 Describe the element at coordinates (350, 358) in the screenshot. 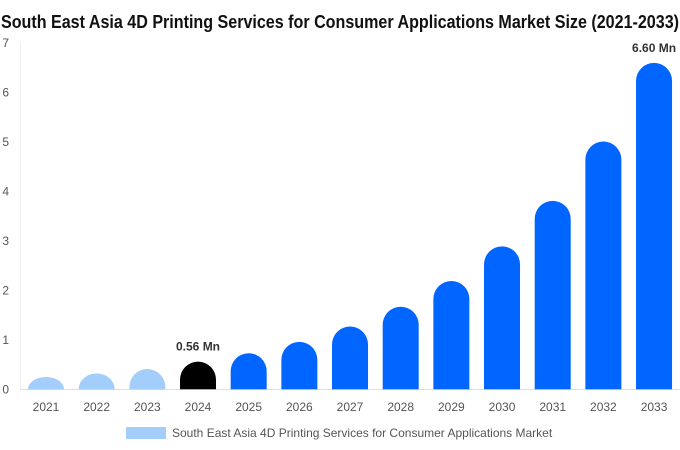

I see `bar-2027` at that location.